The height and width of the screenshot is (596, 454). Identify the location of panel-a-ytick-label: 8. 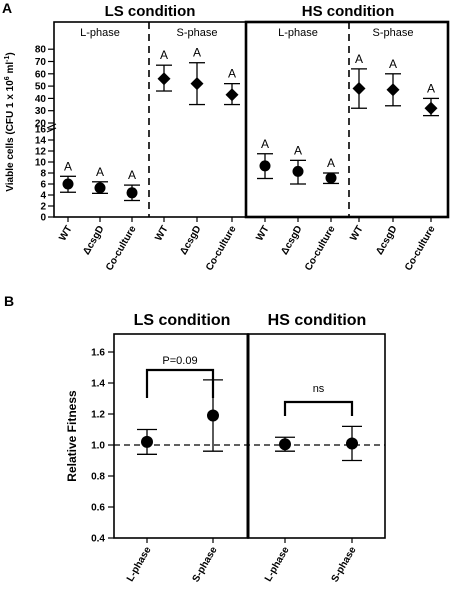
(43, 174).